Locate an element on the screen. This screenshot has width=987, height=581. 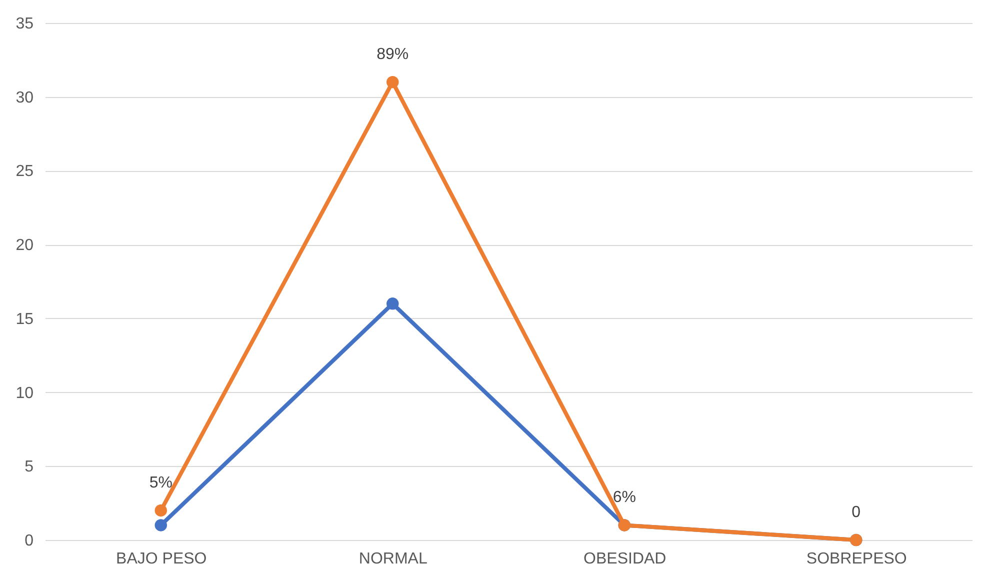
y-tick-label: 0 is located at coordinates (29, 541).